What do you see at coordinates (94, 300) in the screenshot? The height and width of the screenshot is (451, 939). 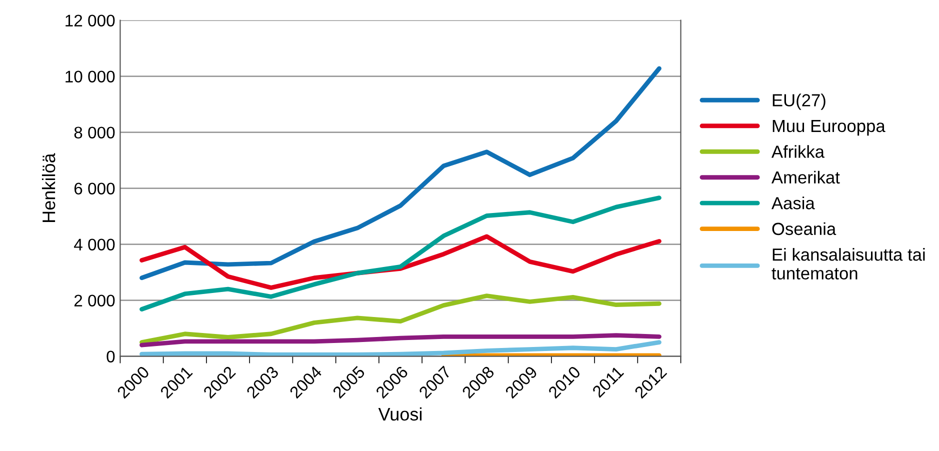 I see `y-tick-label: 2 000` at bounding box center [94, 300].